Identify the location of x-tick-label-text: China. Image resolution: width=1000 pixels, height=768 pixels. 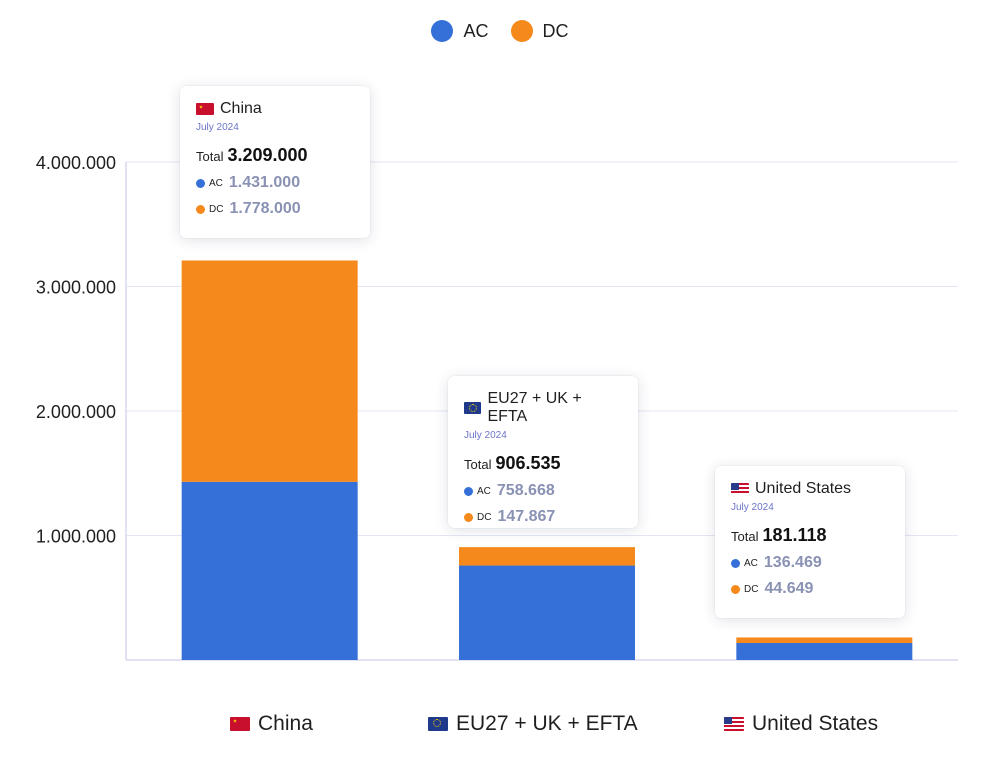
(285, 723).